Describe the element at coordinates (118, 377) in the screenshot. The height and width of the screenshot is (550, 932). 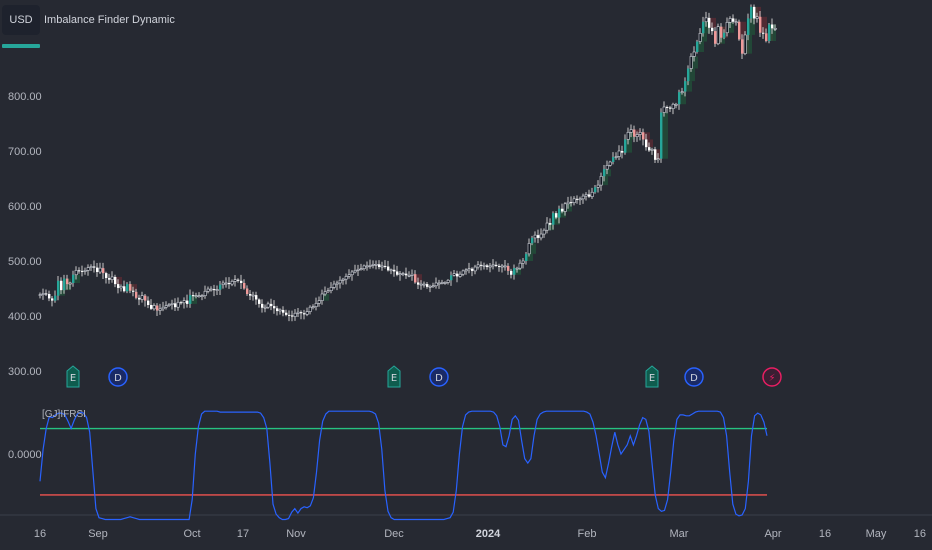
I see `dividend-icon` at that location.